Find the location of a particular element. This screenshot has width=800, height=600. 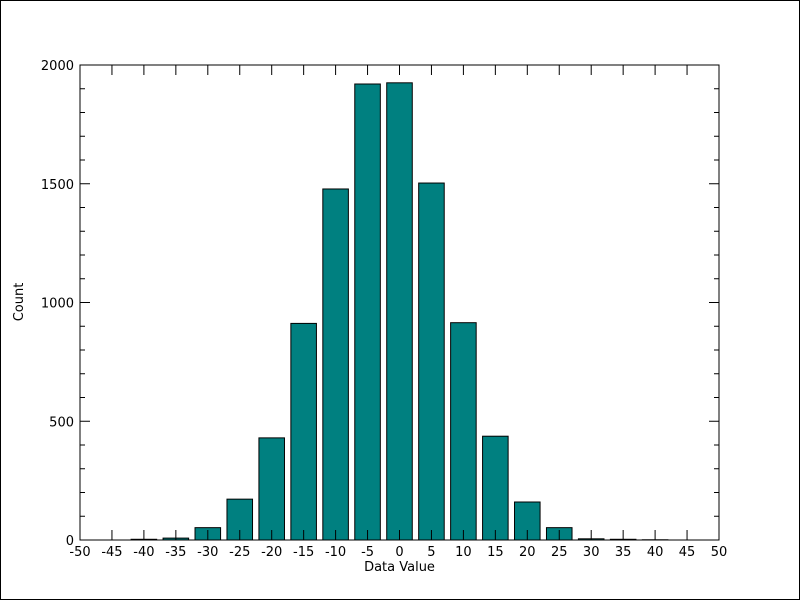

y-tick-labels: 0 500 1000 1500 2000 is located at coordinates (57, 304).